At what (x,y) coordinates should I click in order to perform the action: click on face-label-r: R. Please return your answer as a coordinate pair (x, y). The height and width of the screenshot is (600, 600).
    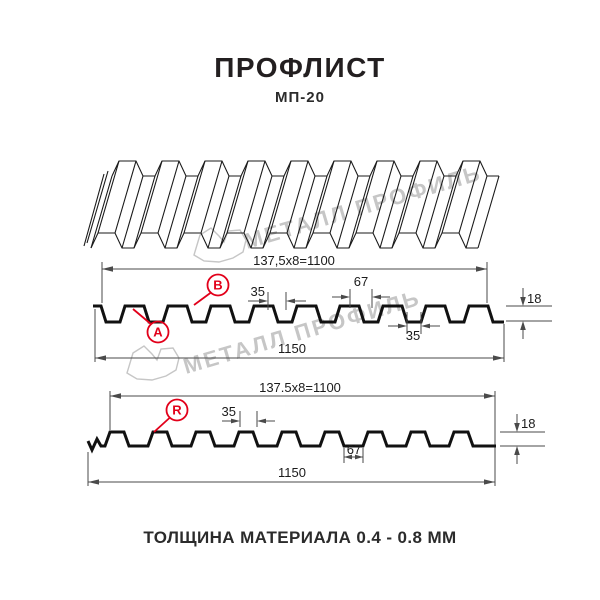
    Looking at the image, I should click on (171, 415).